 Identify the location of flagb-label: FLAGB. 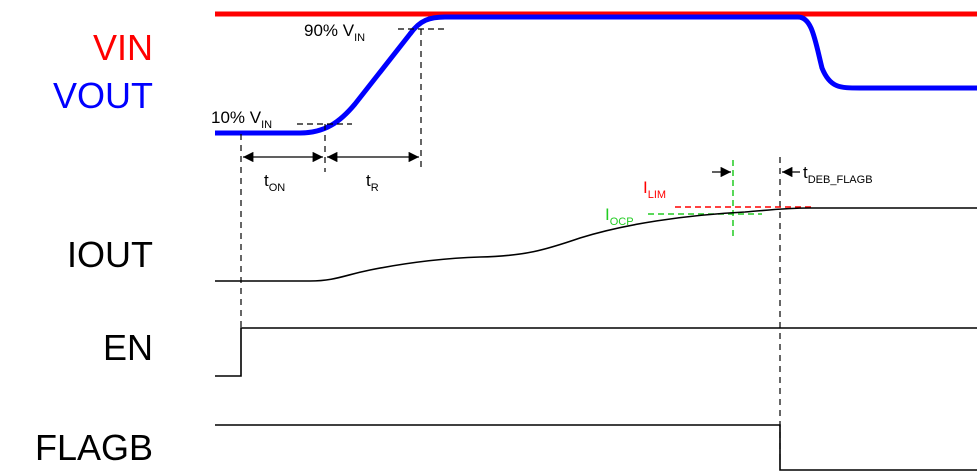
(94, 447).